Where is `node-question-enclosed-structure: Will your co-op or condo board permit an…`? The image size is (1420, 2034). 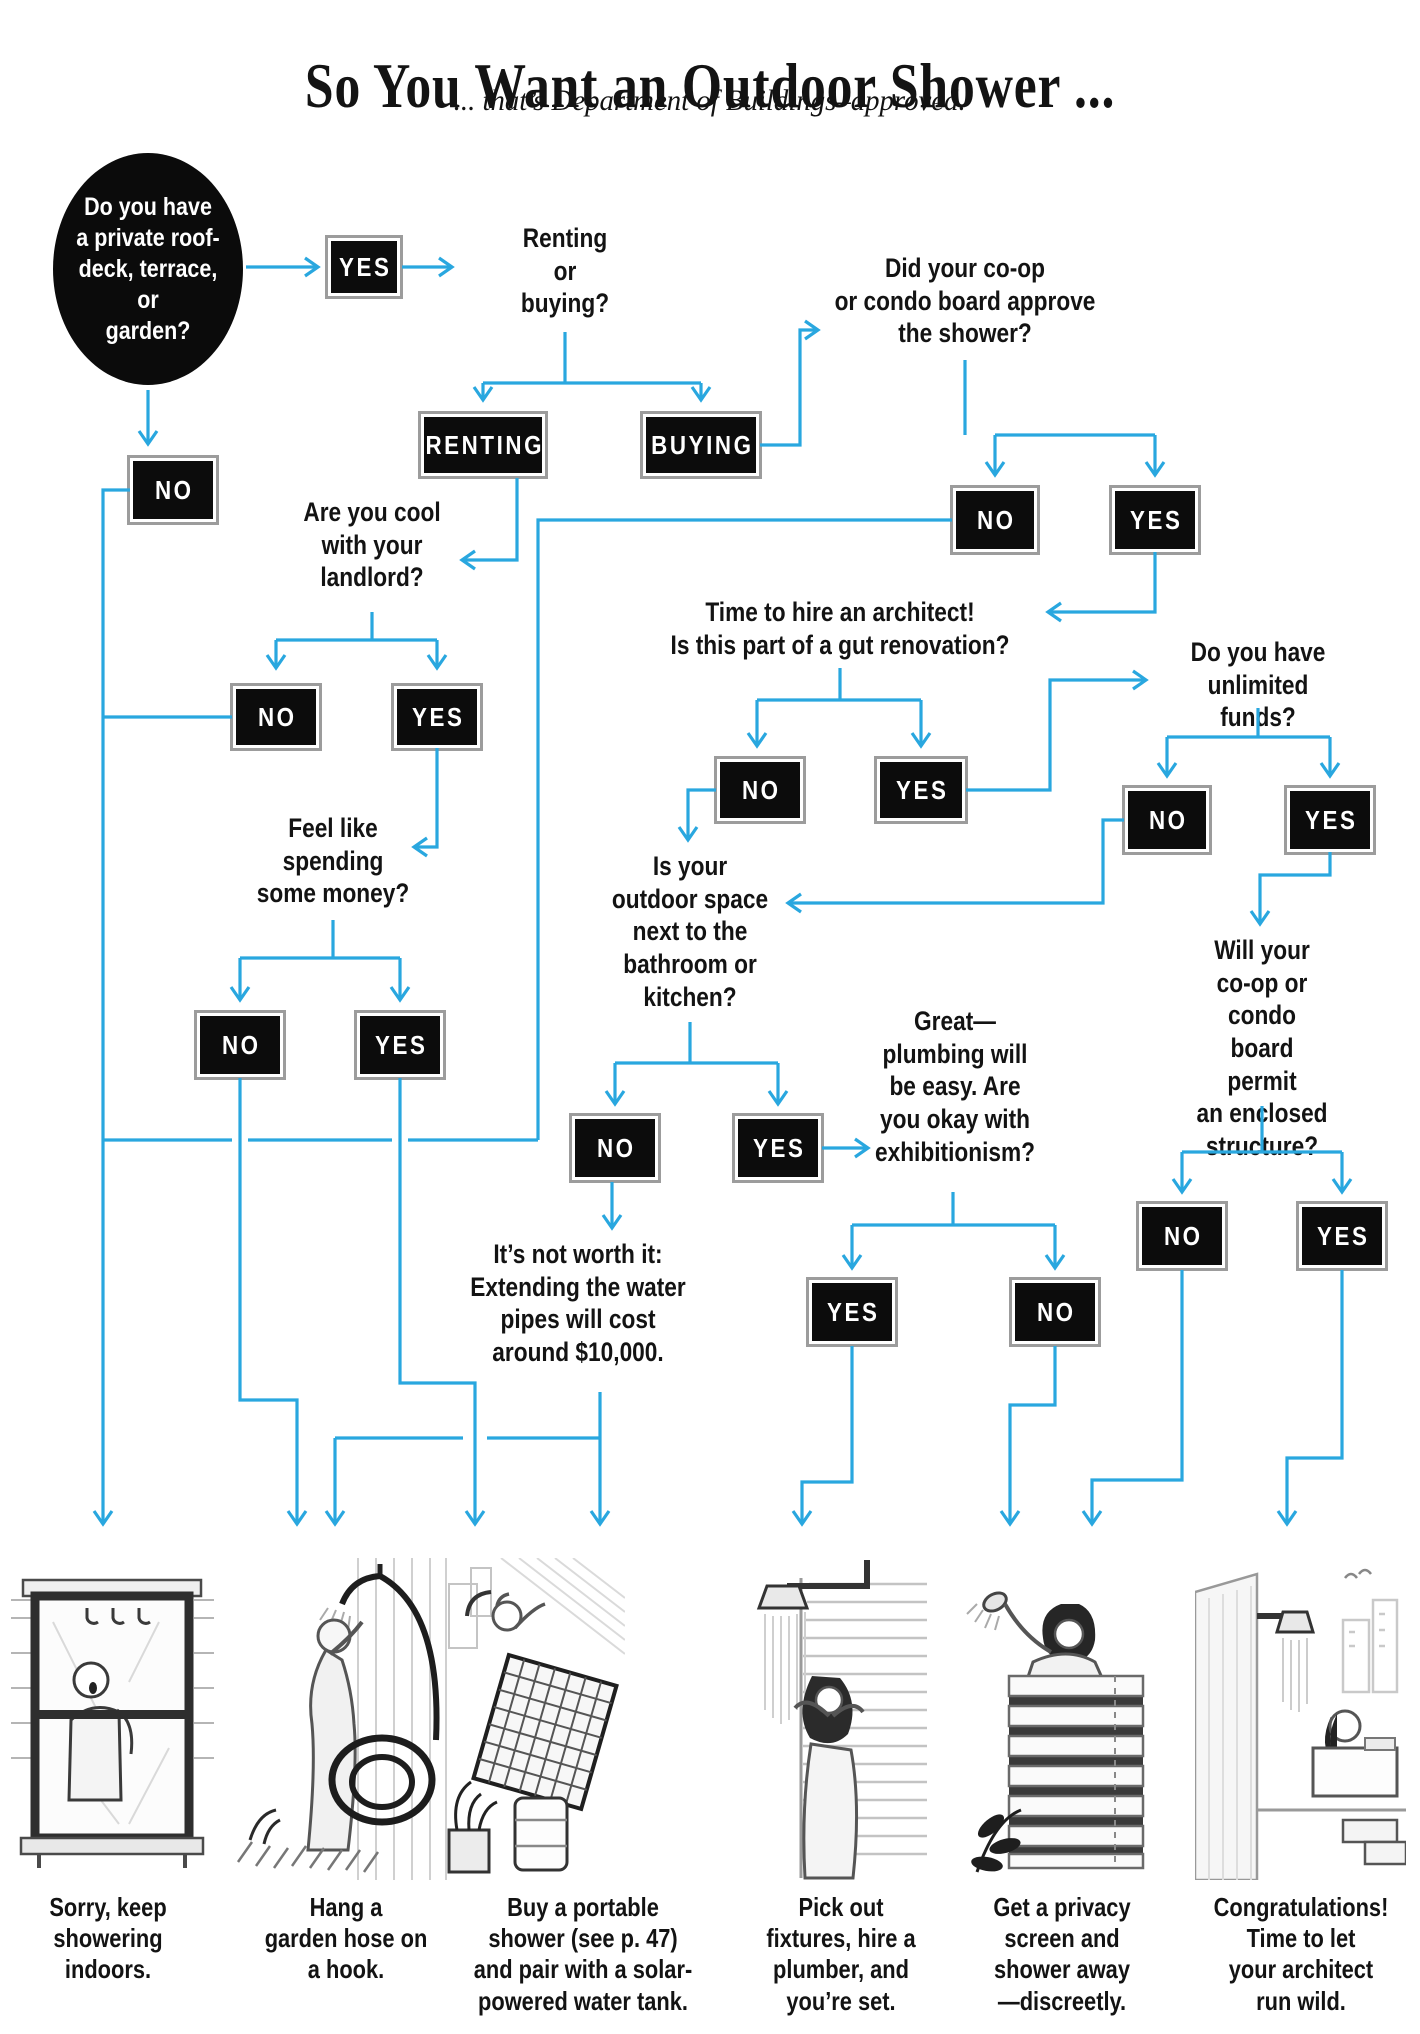 node-question-enclosed-structure: Will your co-op or condo board permit an… is located at coordinates (1262, 1048).